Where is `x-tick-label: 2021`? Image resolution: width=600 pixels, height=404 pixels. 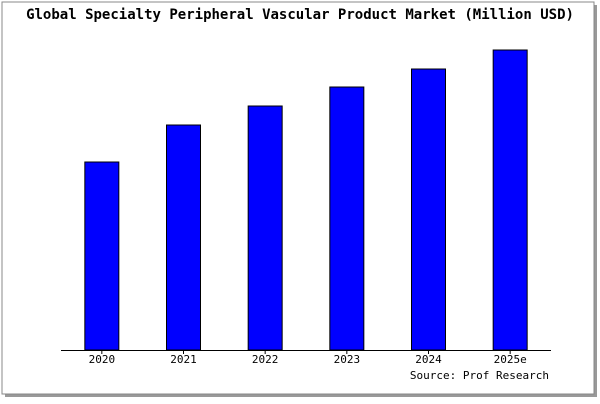
x-tick-label: 2021 is located at coordinates (183, 359).